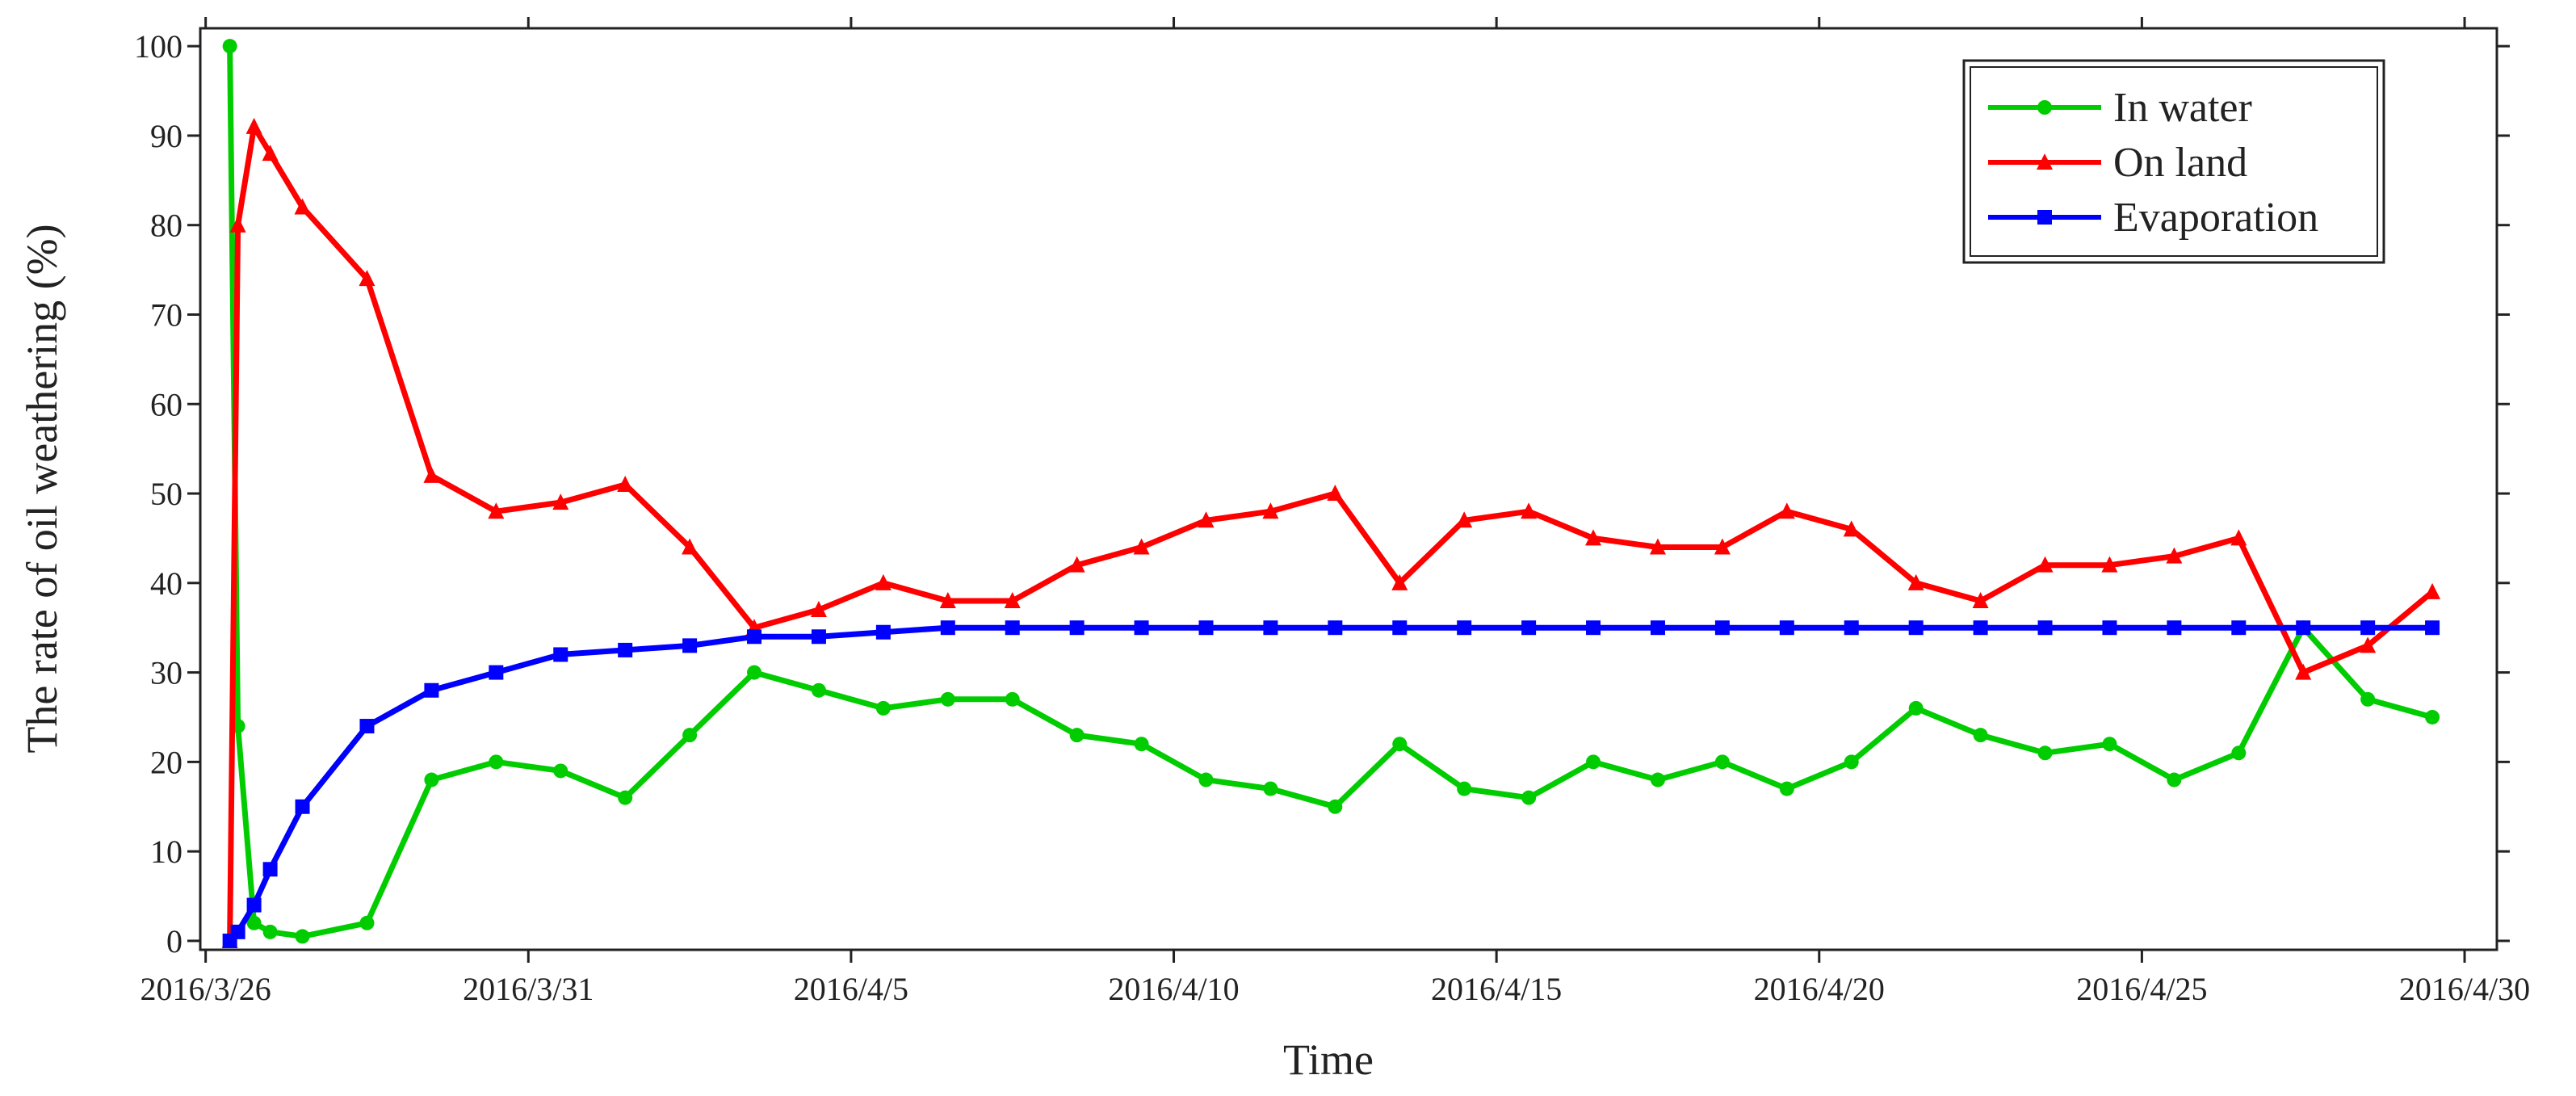  Describe the element at coordinates (528, 989) in the screenshot. I see `x-tick-label: 2016/3/31` at that location.